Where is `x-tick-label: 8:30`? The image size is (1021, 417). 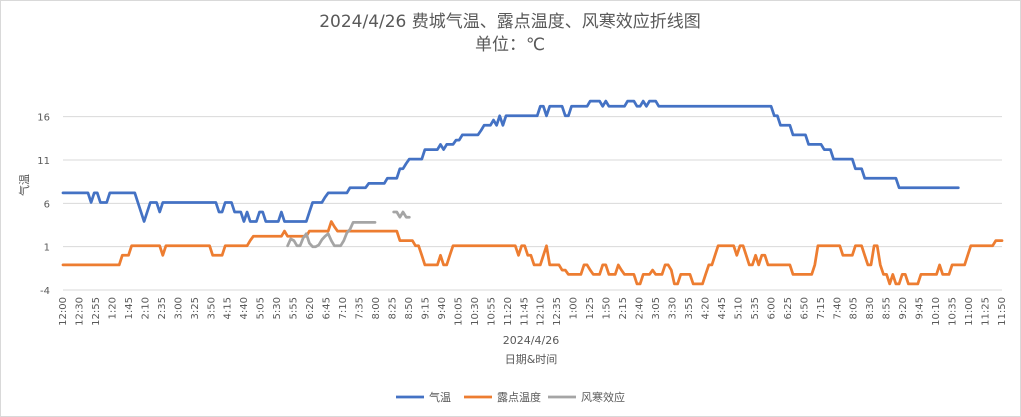
x-tick-label: 8:30 is located at coordinates (870, 308).